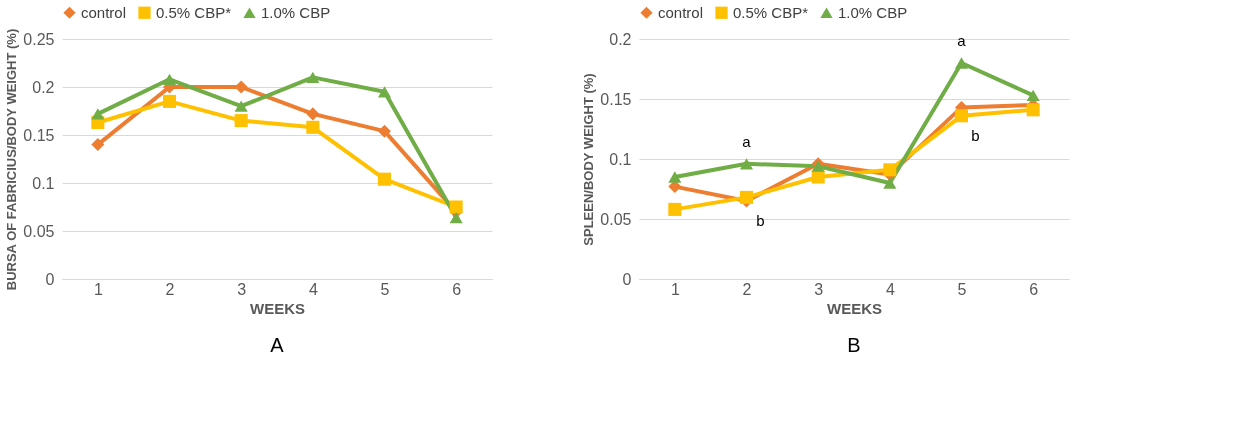  Describe the element at coordinates (589, 159) in the screenshot. I see `y-axis-title: SPLEEN/BODY WEIGHT (%)` at that location.